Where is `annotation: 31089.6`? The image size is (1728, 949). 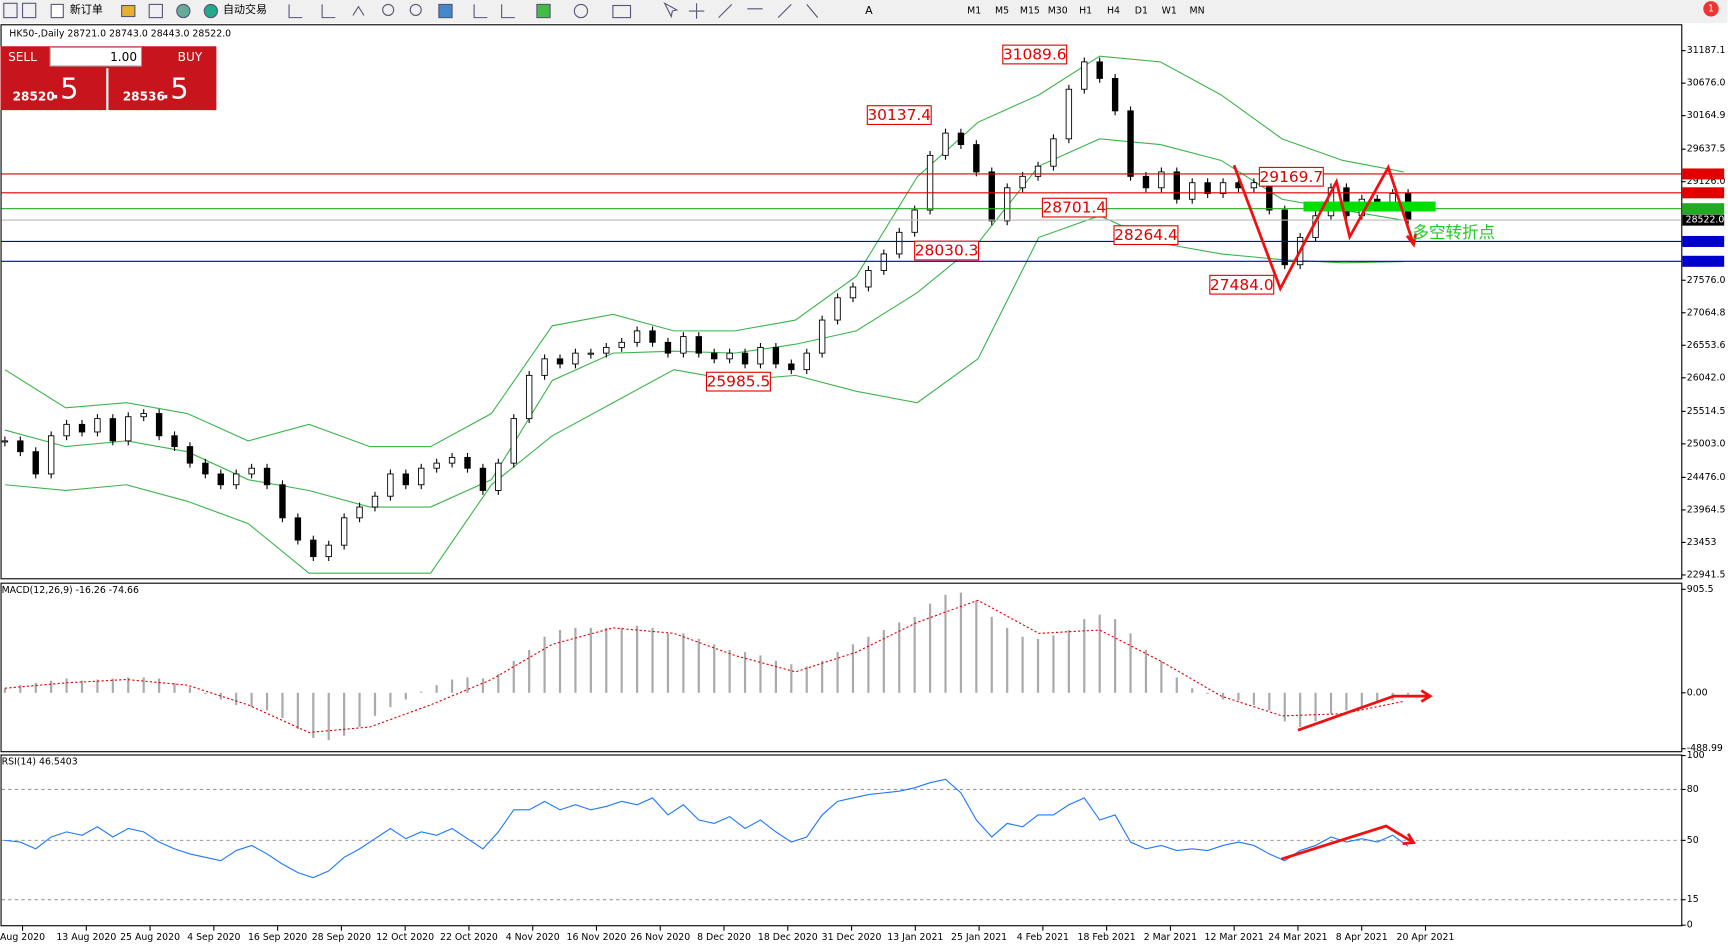 annotation: 31089.6 is located at coordinates (1035, 55).